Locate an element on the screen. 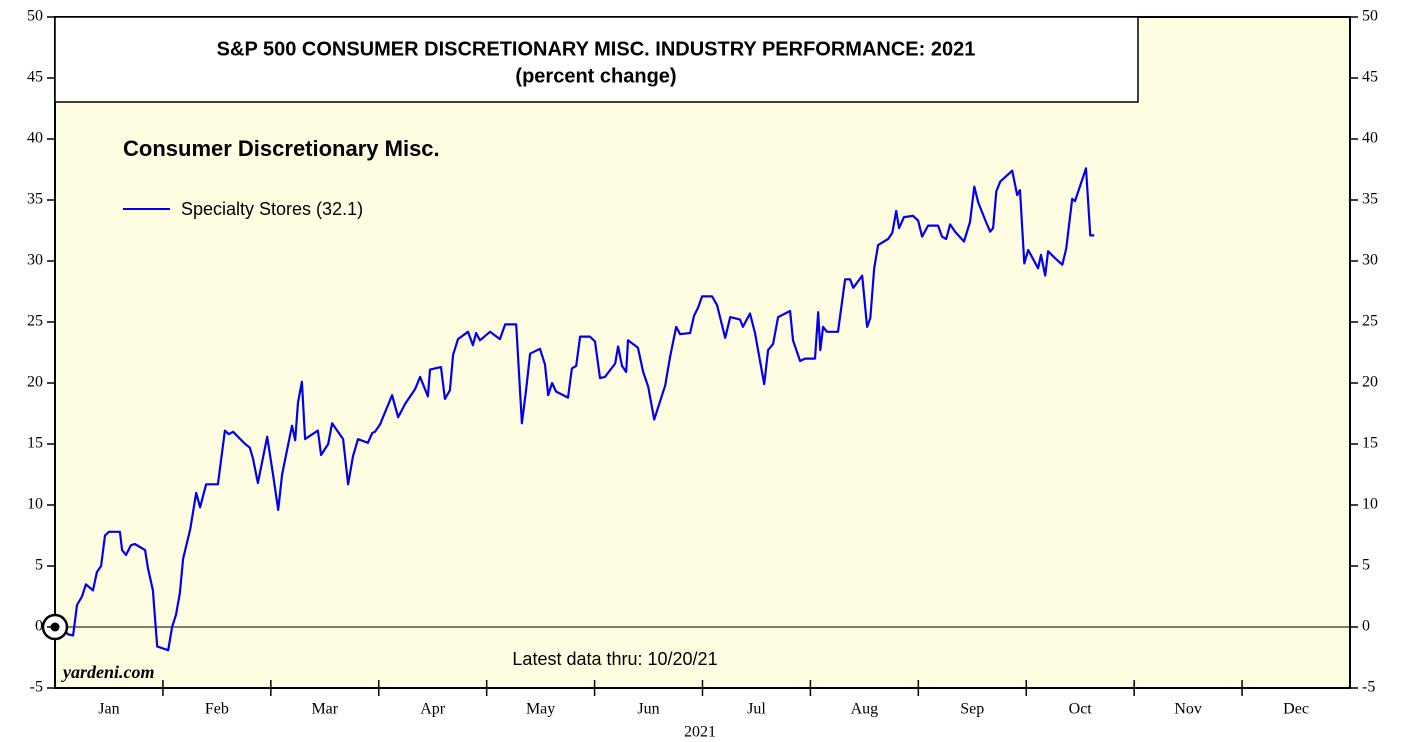 This screenshot has height=742, width=1407. y-tick-label: -5 is located at coordinates (36, 687).